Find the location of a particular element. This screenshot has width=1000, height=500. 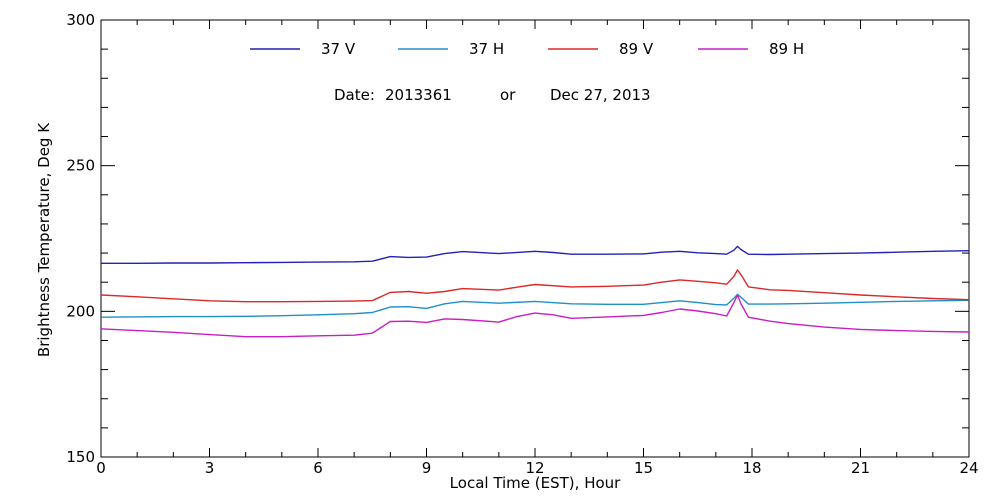

y-tick-label: 250 is located at coordinates (80, 166).